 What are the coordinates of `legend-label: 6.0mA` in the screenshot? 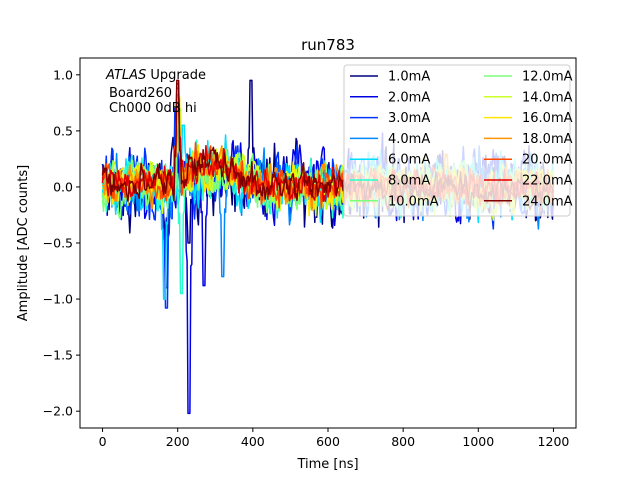 It's located at (409, 160).